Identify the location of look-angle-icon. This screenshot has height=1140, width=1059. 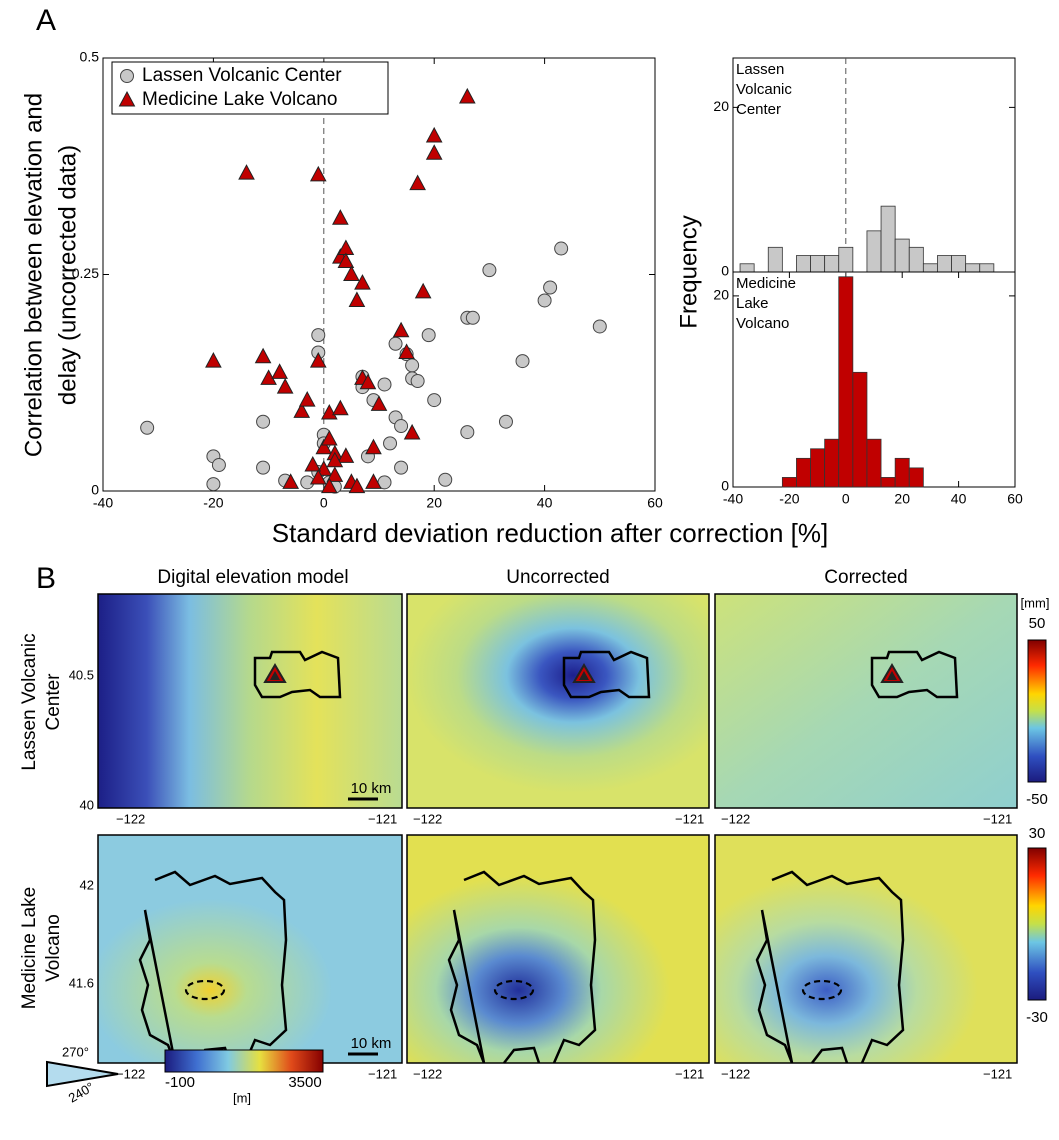
(82, 1074).